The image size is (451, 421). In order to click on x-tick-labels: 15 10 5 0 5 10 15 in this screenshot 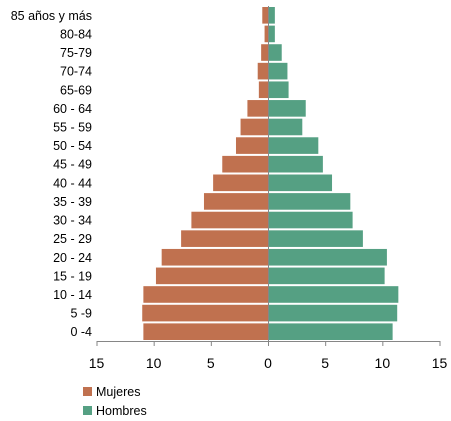, I will do `click(268, 363)`.